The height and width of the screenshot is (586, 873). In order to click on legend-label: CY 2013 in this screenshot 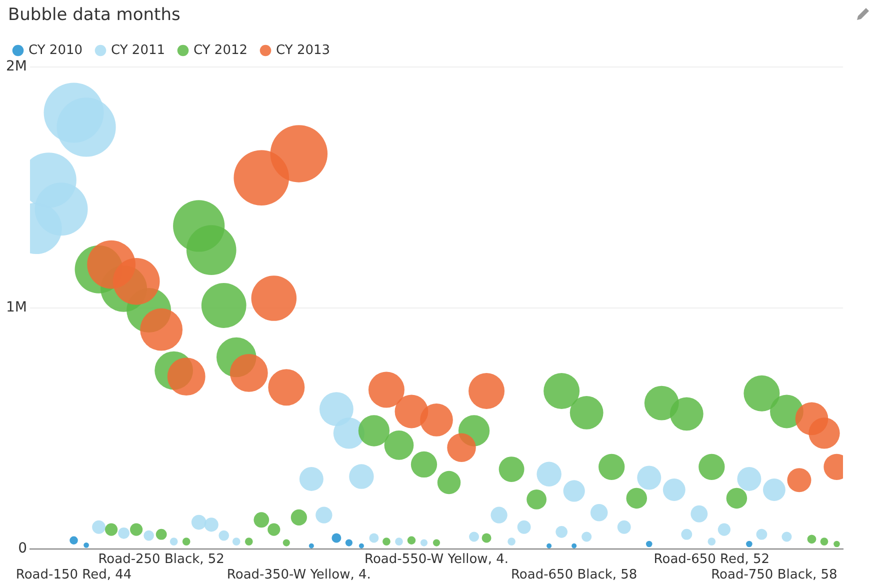, I will do `click(303, 50)`.